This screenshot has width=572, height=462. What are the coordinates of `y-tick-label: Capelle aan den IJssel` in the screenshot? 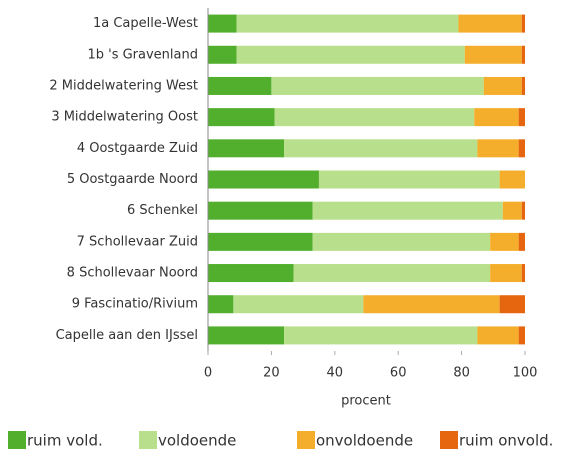 It's located at (127, 335).